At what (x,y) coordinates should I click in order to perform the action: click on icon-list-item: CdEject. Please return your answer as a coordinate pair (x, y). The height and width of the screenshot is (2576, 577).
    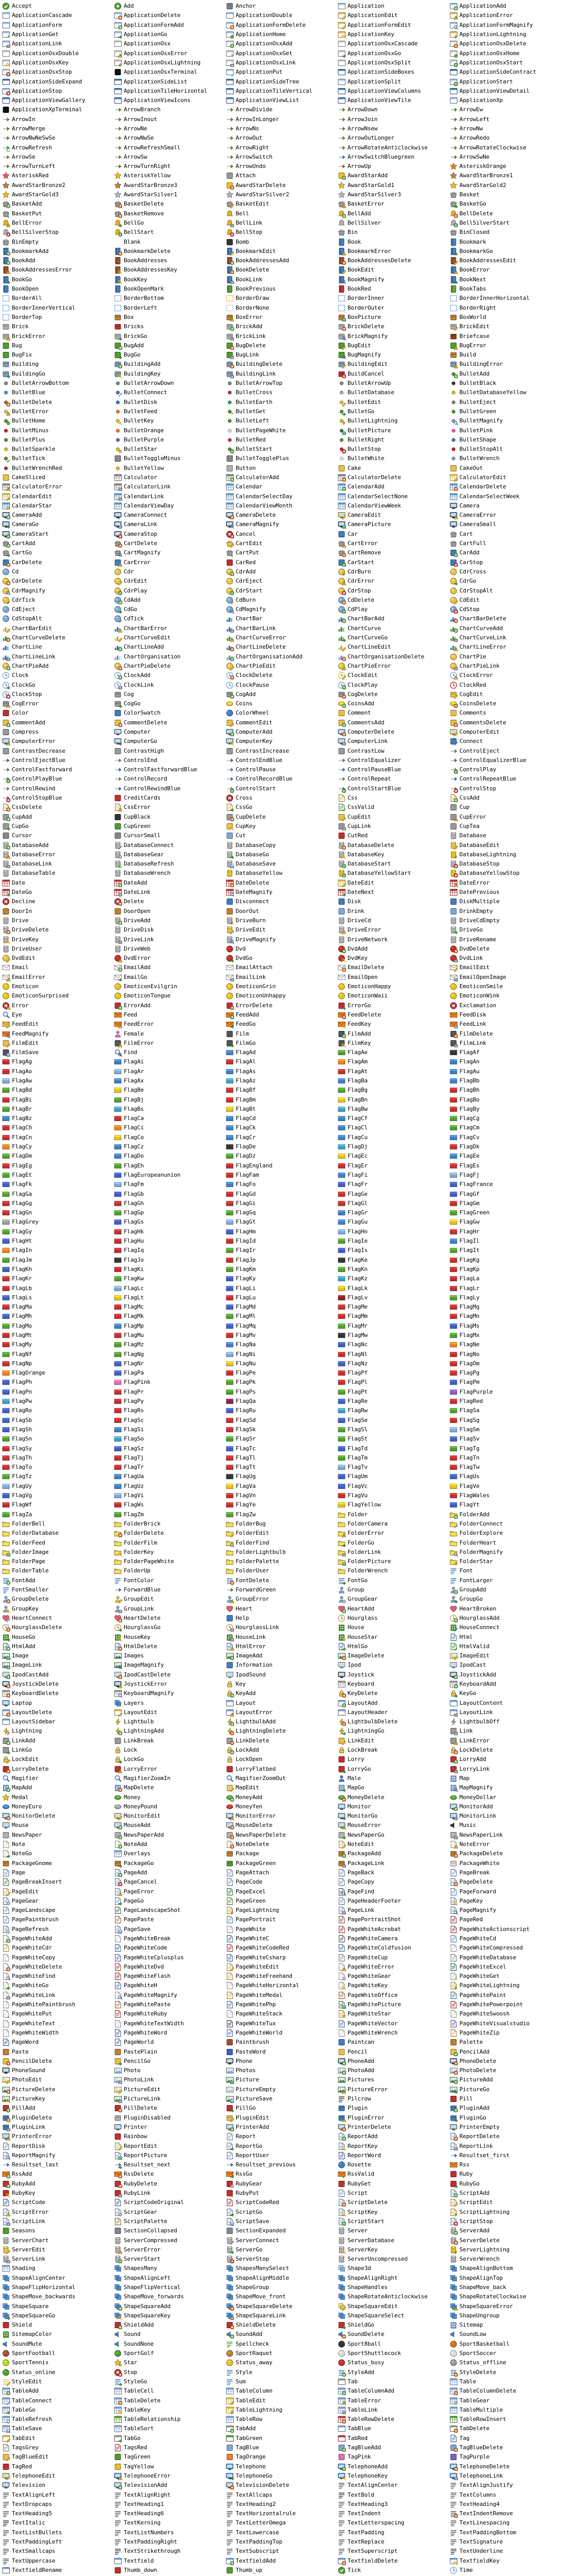
    Looking at the image, I should click on (58, 609).